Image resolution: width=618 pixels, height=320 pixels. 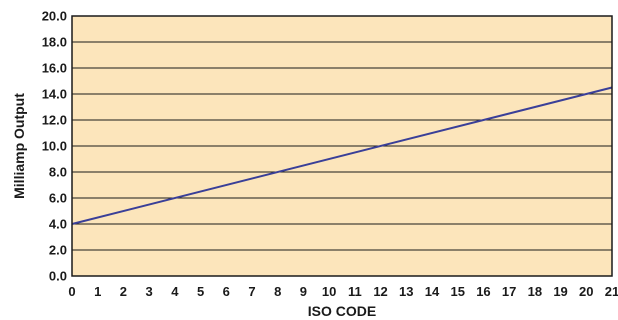 I want to click on x-tick-label: 6, so click(x=226, y=291).